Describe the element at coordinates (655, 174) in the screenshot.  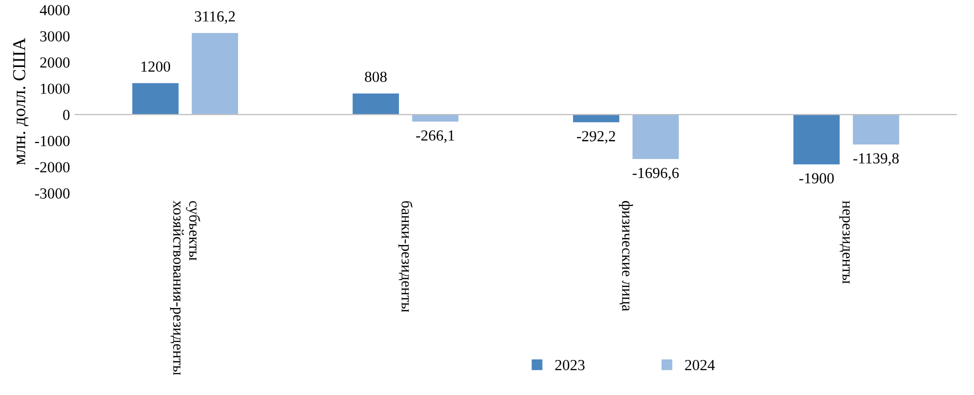
I see `data-label: -1696,6` at that location.